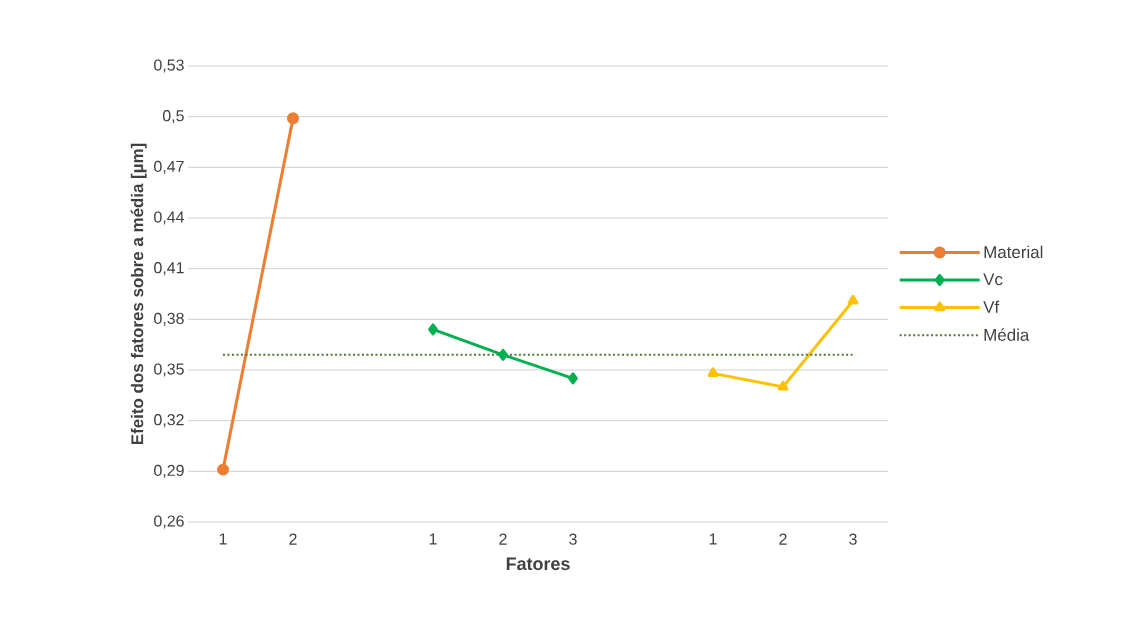 This screenshot has height=635, width=1139. What do you see at coordinates (538, 564) in the screenshot?
I see `x-axis-title: Fatores` at bounding box center [538, 564].